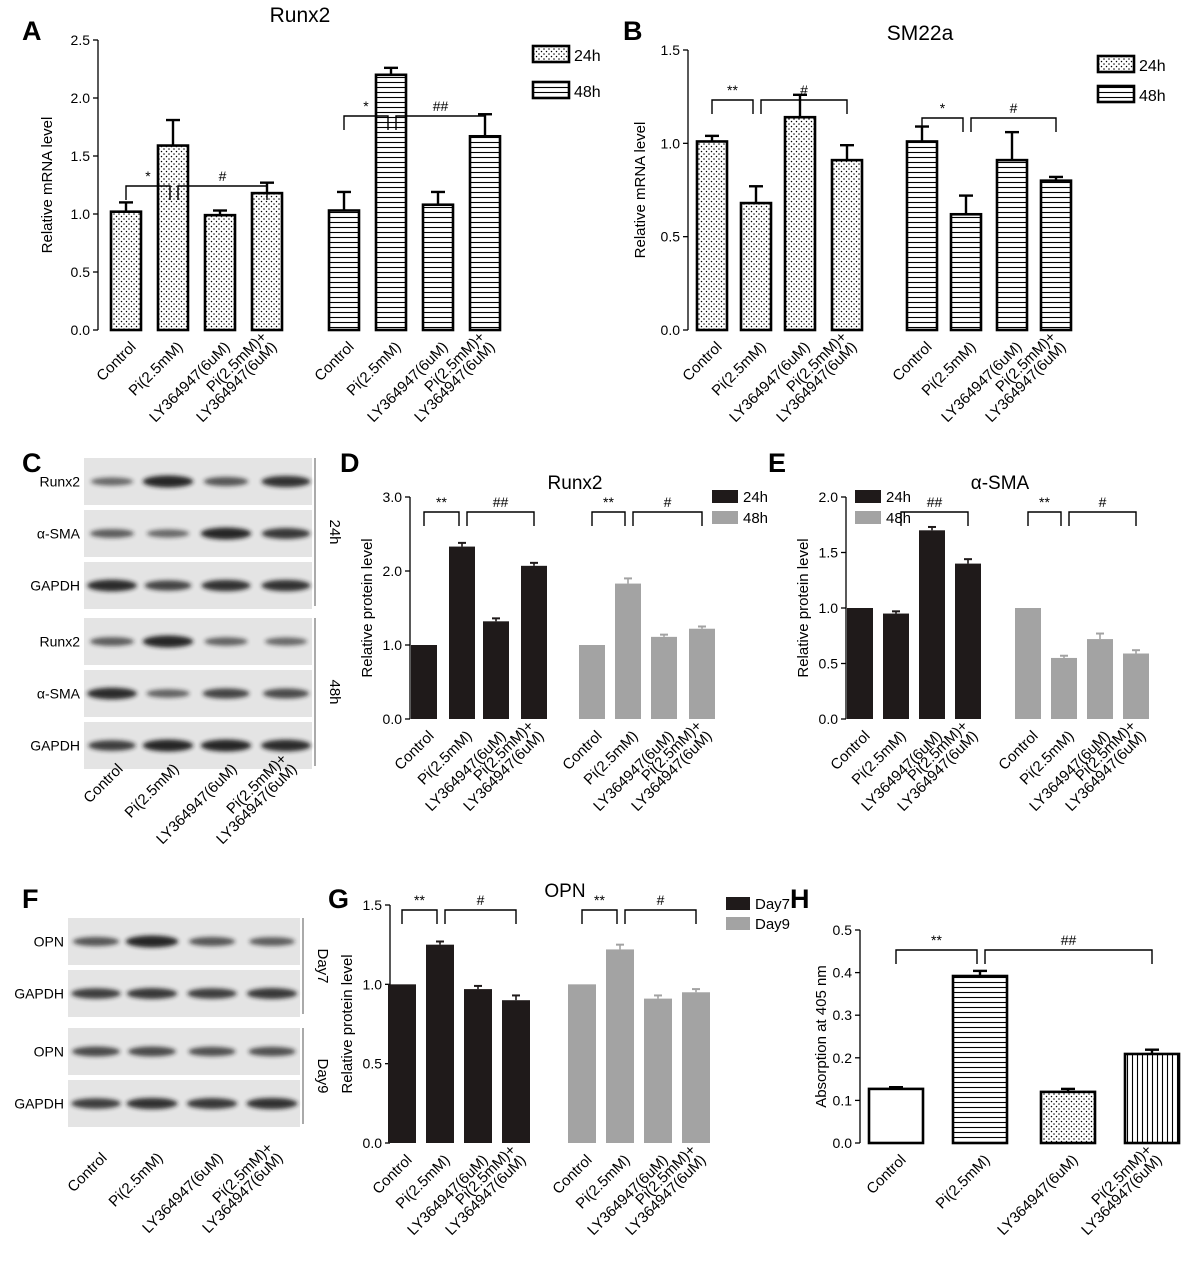 The image size is (1200, 1263). I want to click on blot-lane-label: Control, so click(87, 1173).